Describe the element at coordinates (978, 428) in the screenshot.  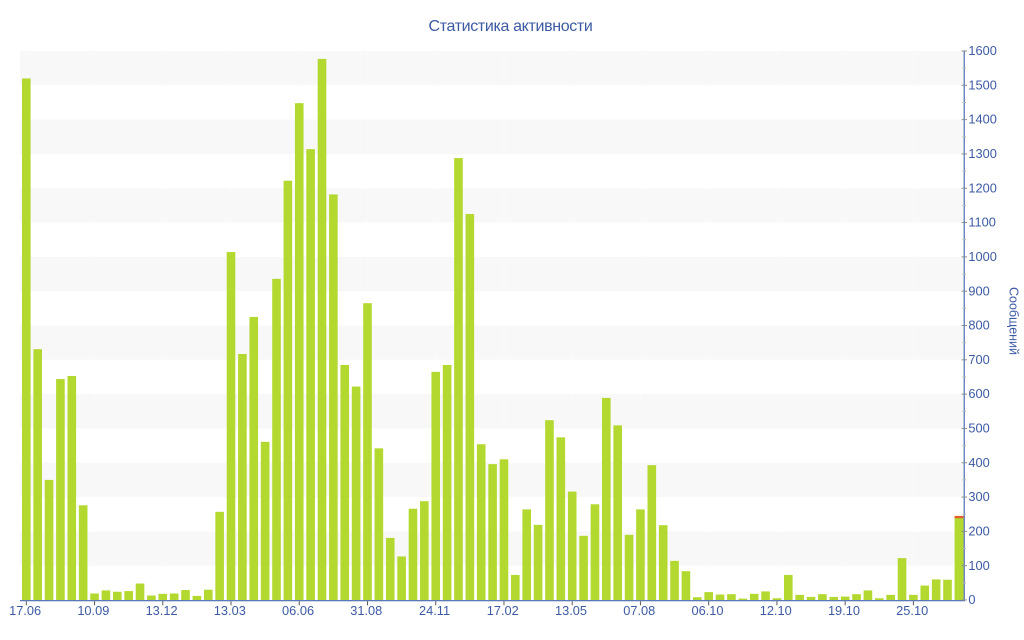
I see `svg-text: 500` at that location.